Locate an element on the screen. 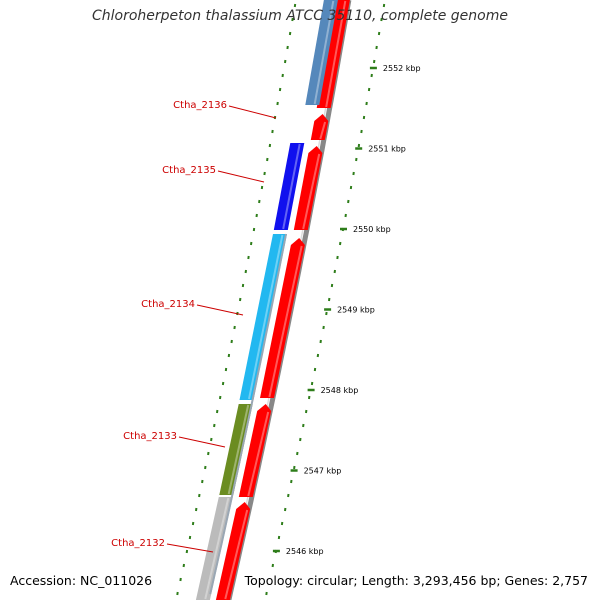 The height and width of the screenshot is (600, 600). scale-tick-label: 2550 kbp is located at coordinates (372, 229).